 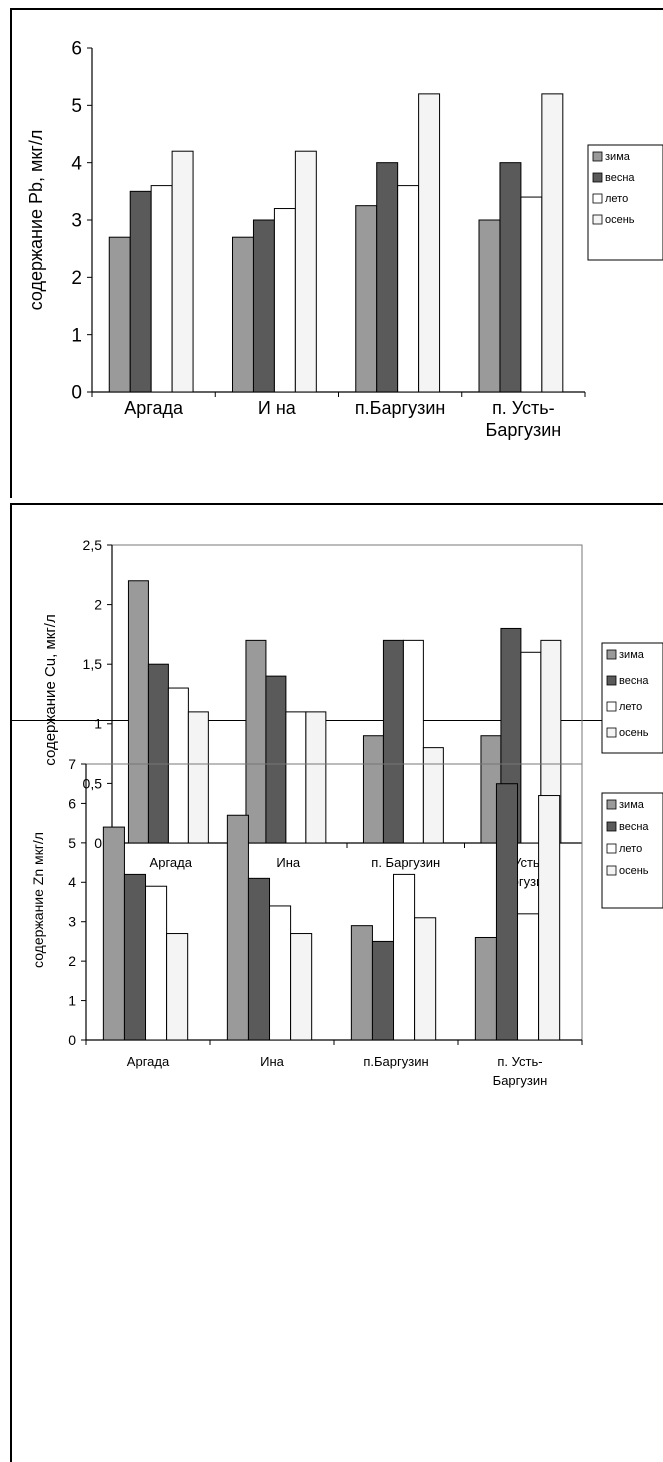 I want to click on y-axis-label: содержание Cu, мкг/л, so click(x=50, y=689).